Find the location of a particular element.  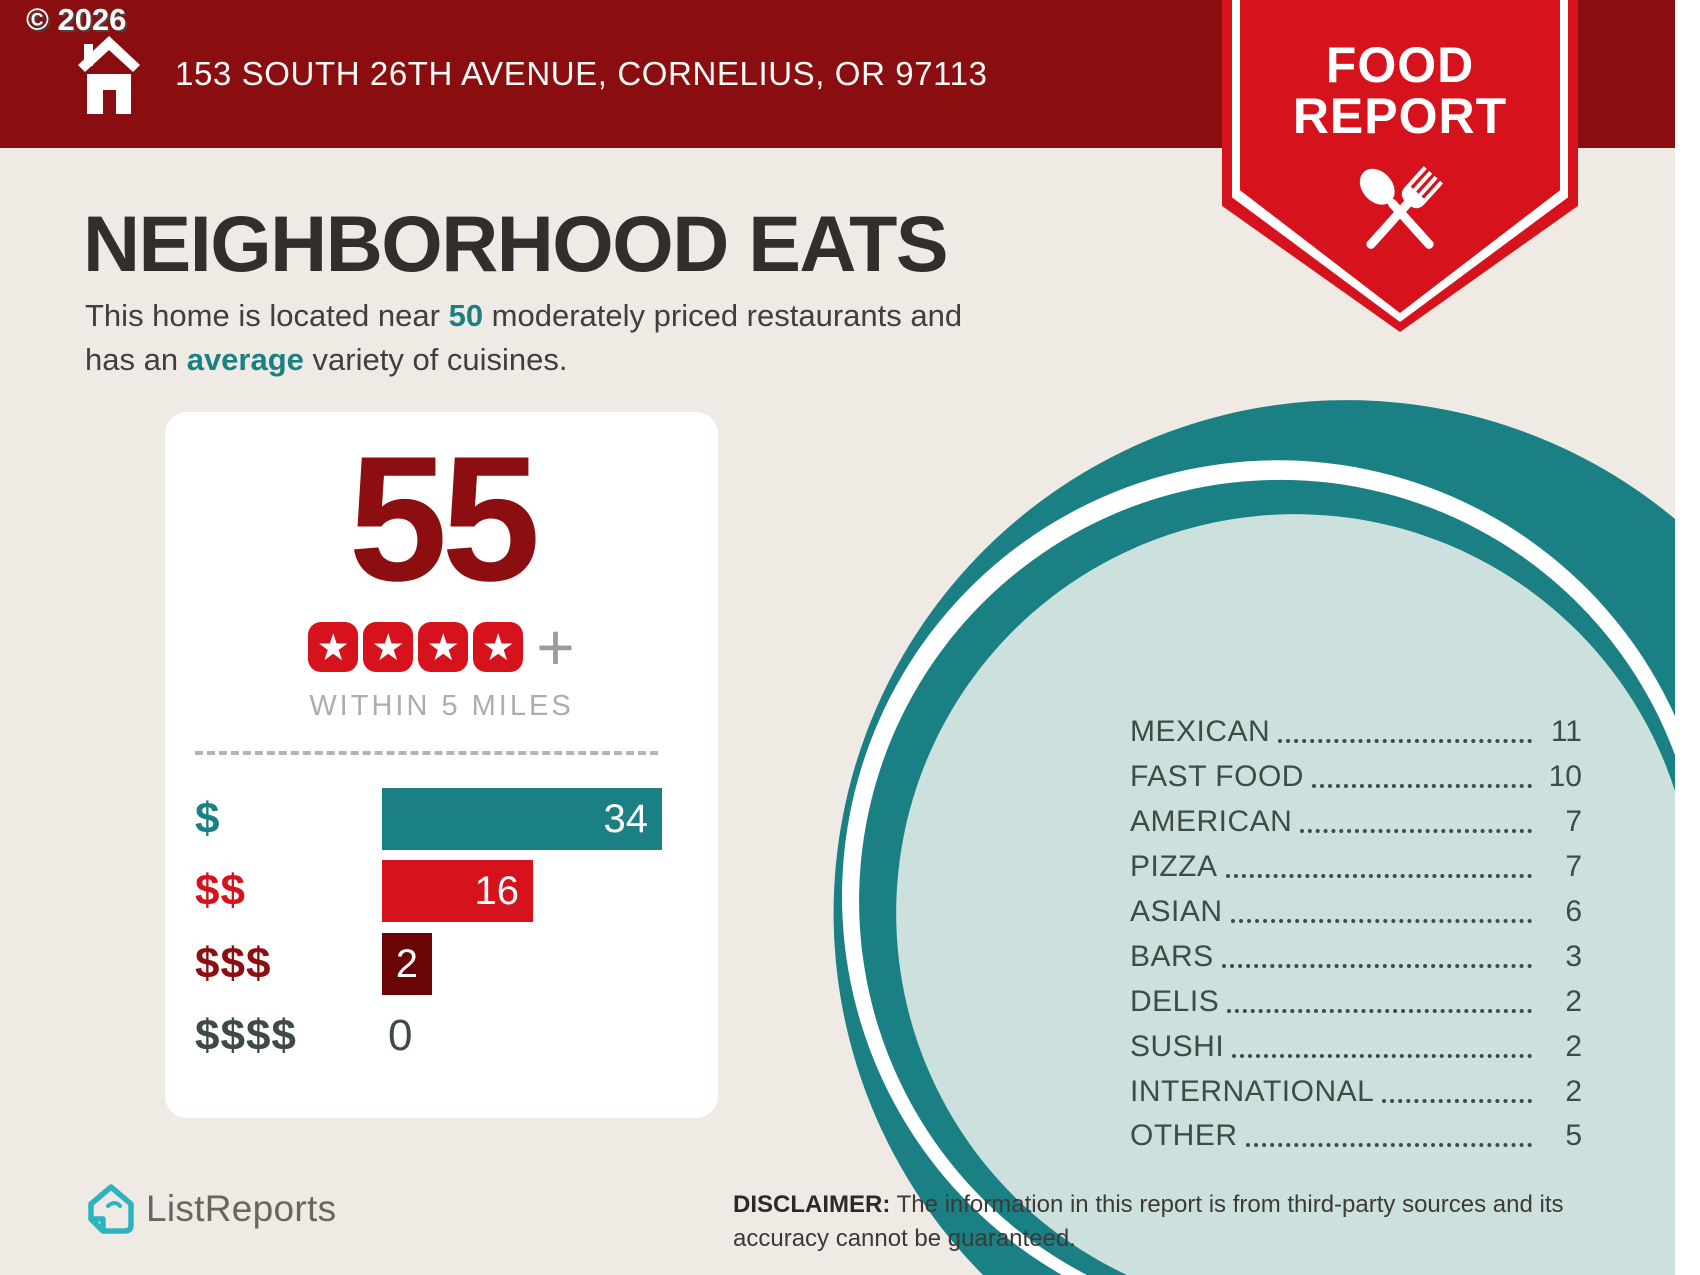

price-bar-row: $ 34 is located at coordinates (441, 819).